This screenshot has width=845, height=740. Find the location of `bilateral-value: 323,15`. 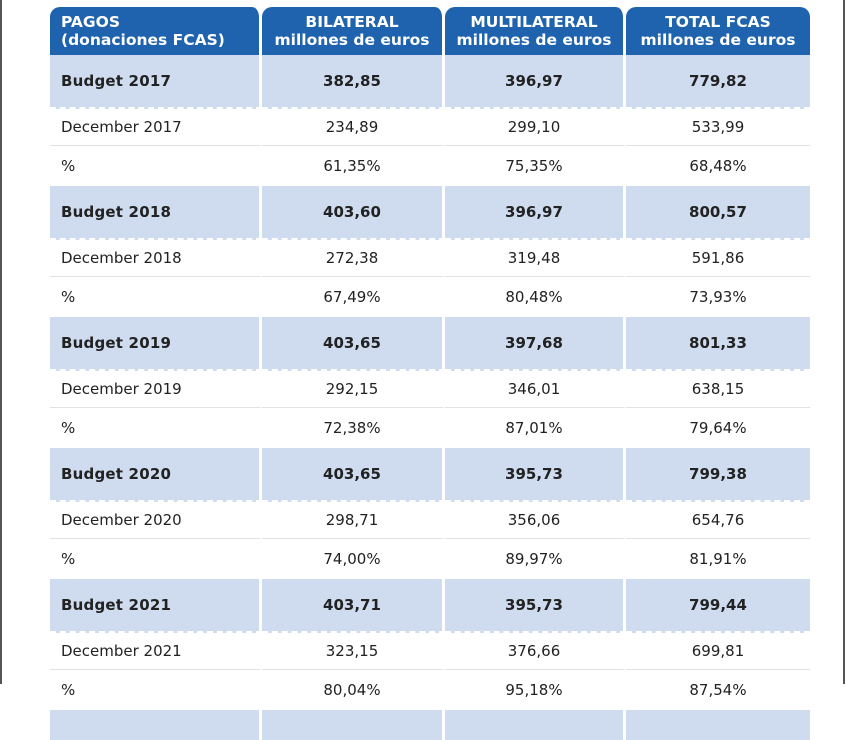

bilateral-value: 323,15 is located at coordinates (353, 651).